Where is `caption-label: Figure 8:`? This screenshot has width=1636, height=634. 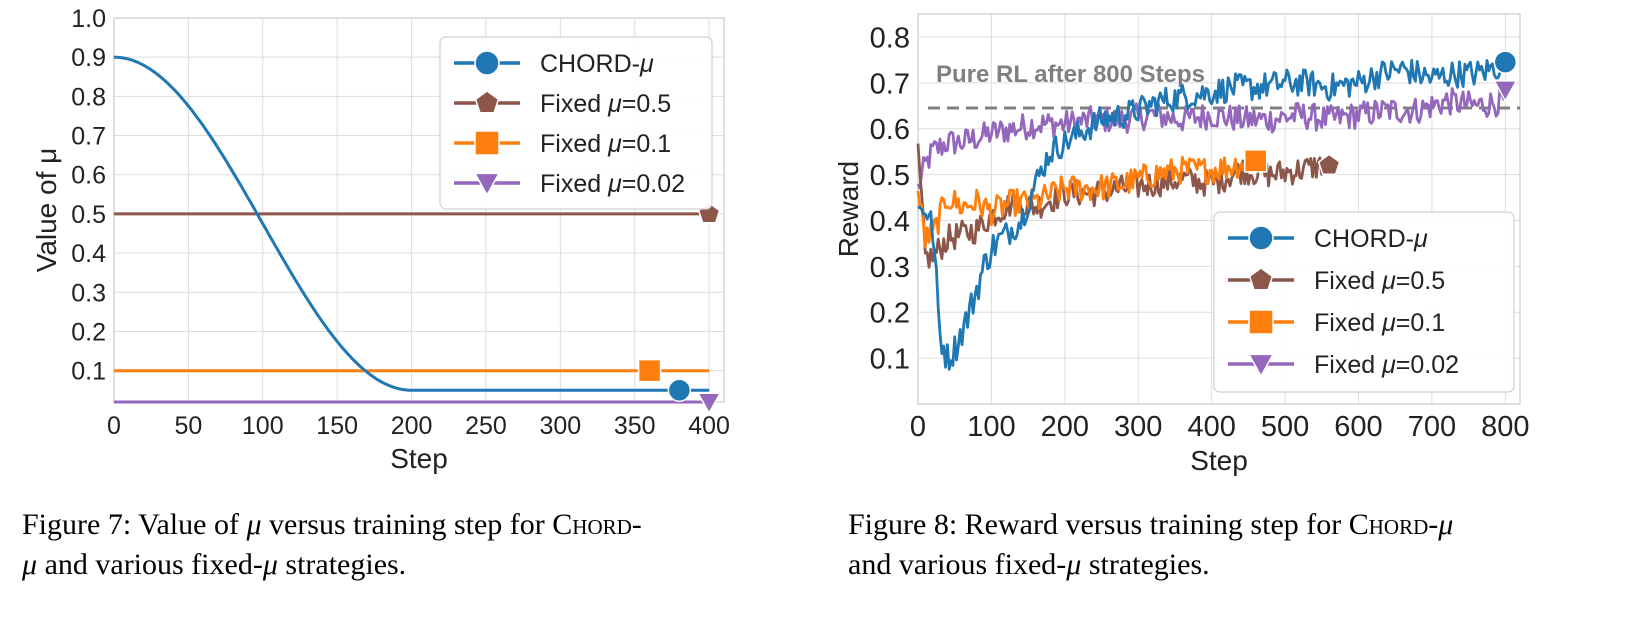 caption-label: Figure 8: is located at coordinates (903, 524).